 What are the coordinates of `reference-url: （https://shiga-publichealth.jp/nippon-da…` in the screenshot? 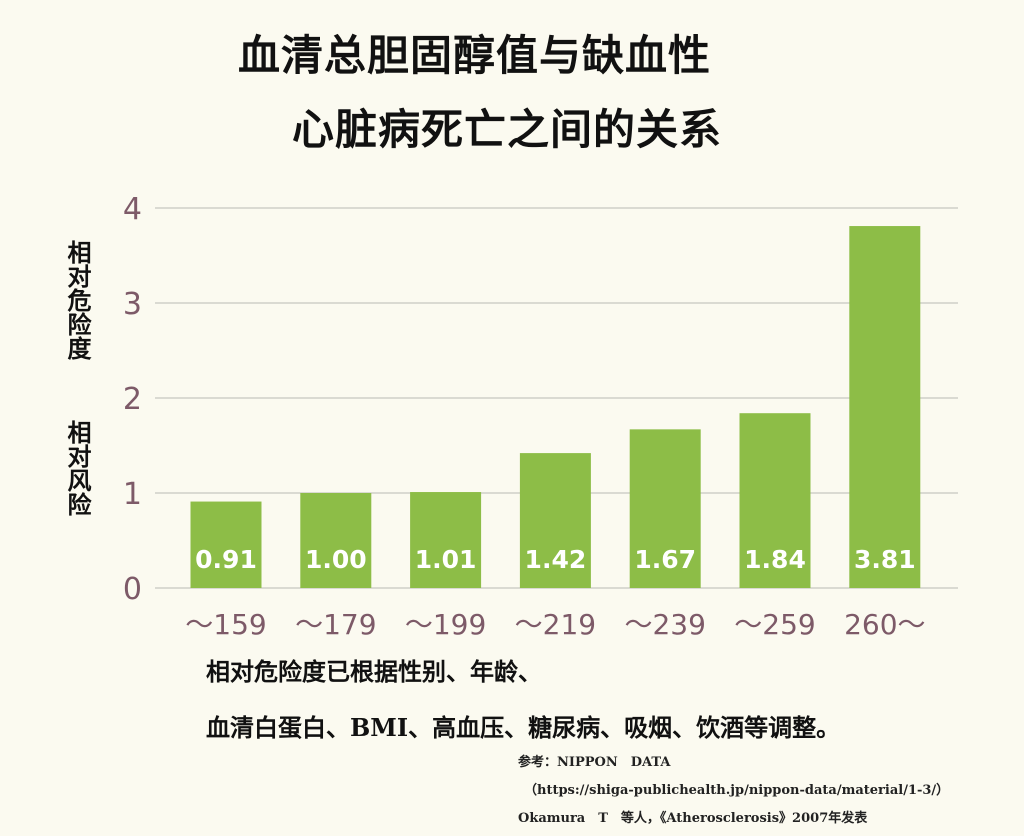 It's located at (737, 790).